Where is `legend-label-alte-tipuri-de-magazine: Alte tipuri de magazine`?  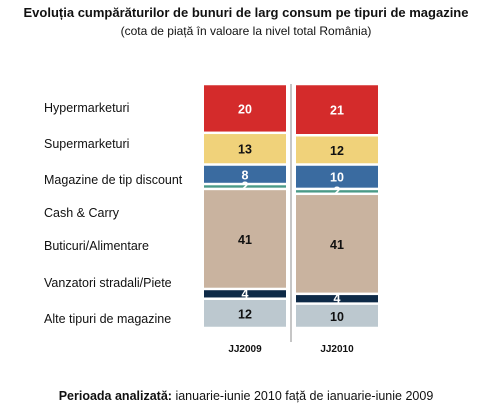
legend-label-alte-tipuri-de-magazine: Alte tipuri de magazine is located at coordinates (107, 319).